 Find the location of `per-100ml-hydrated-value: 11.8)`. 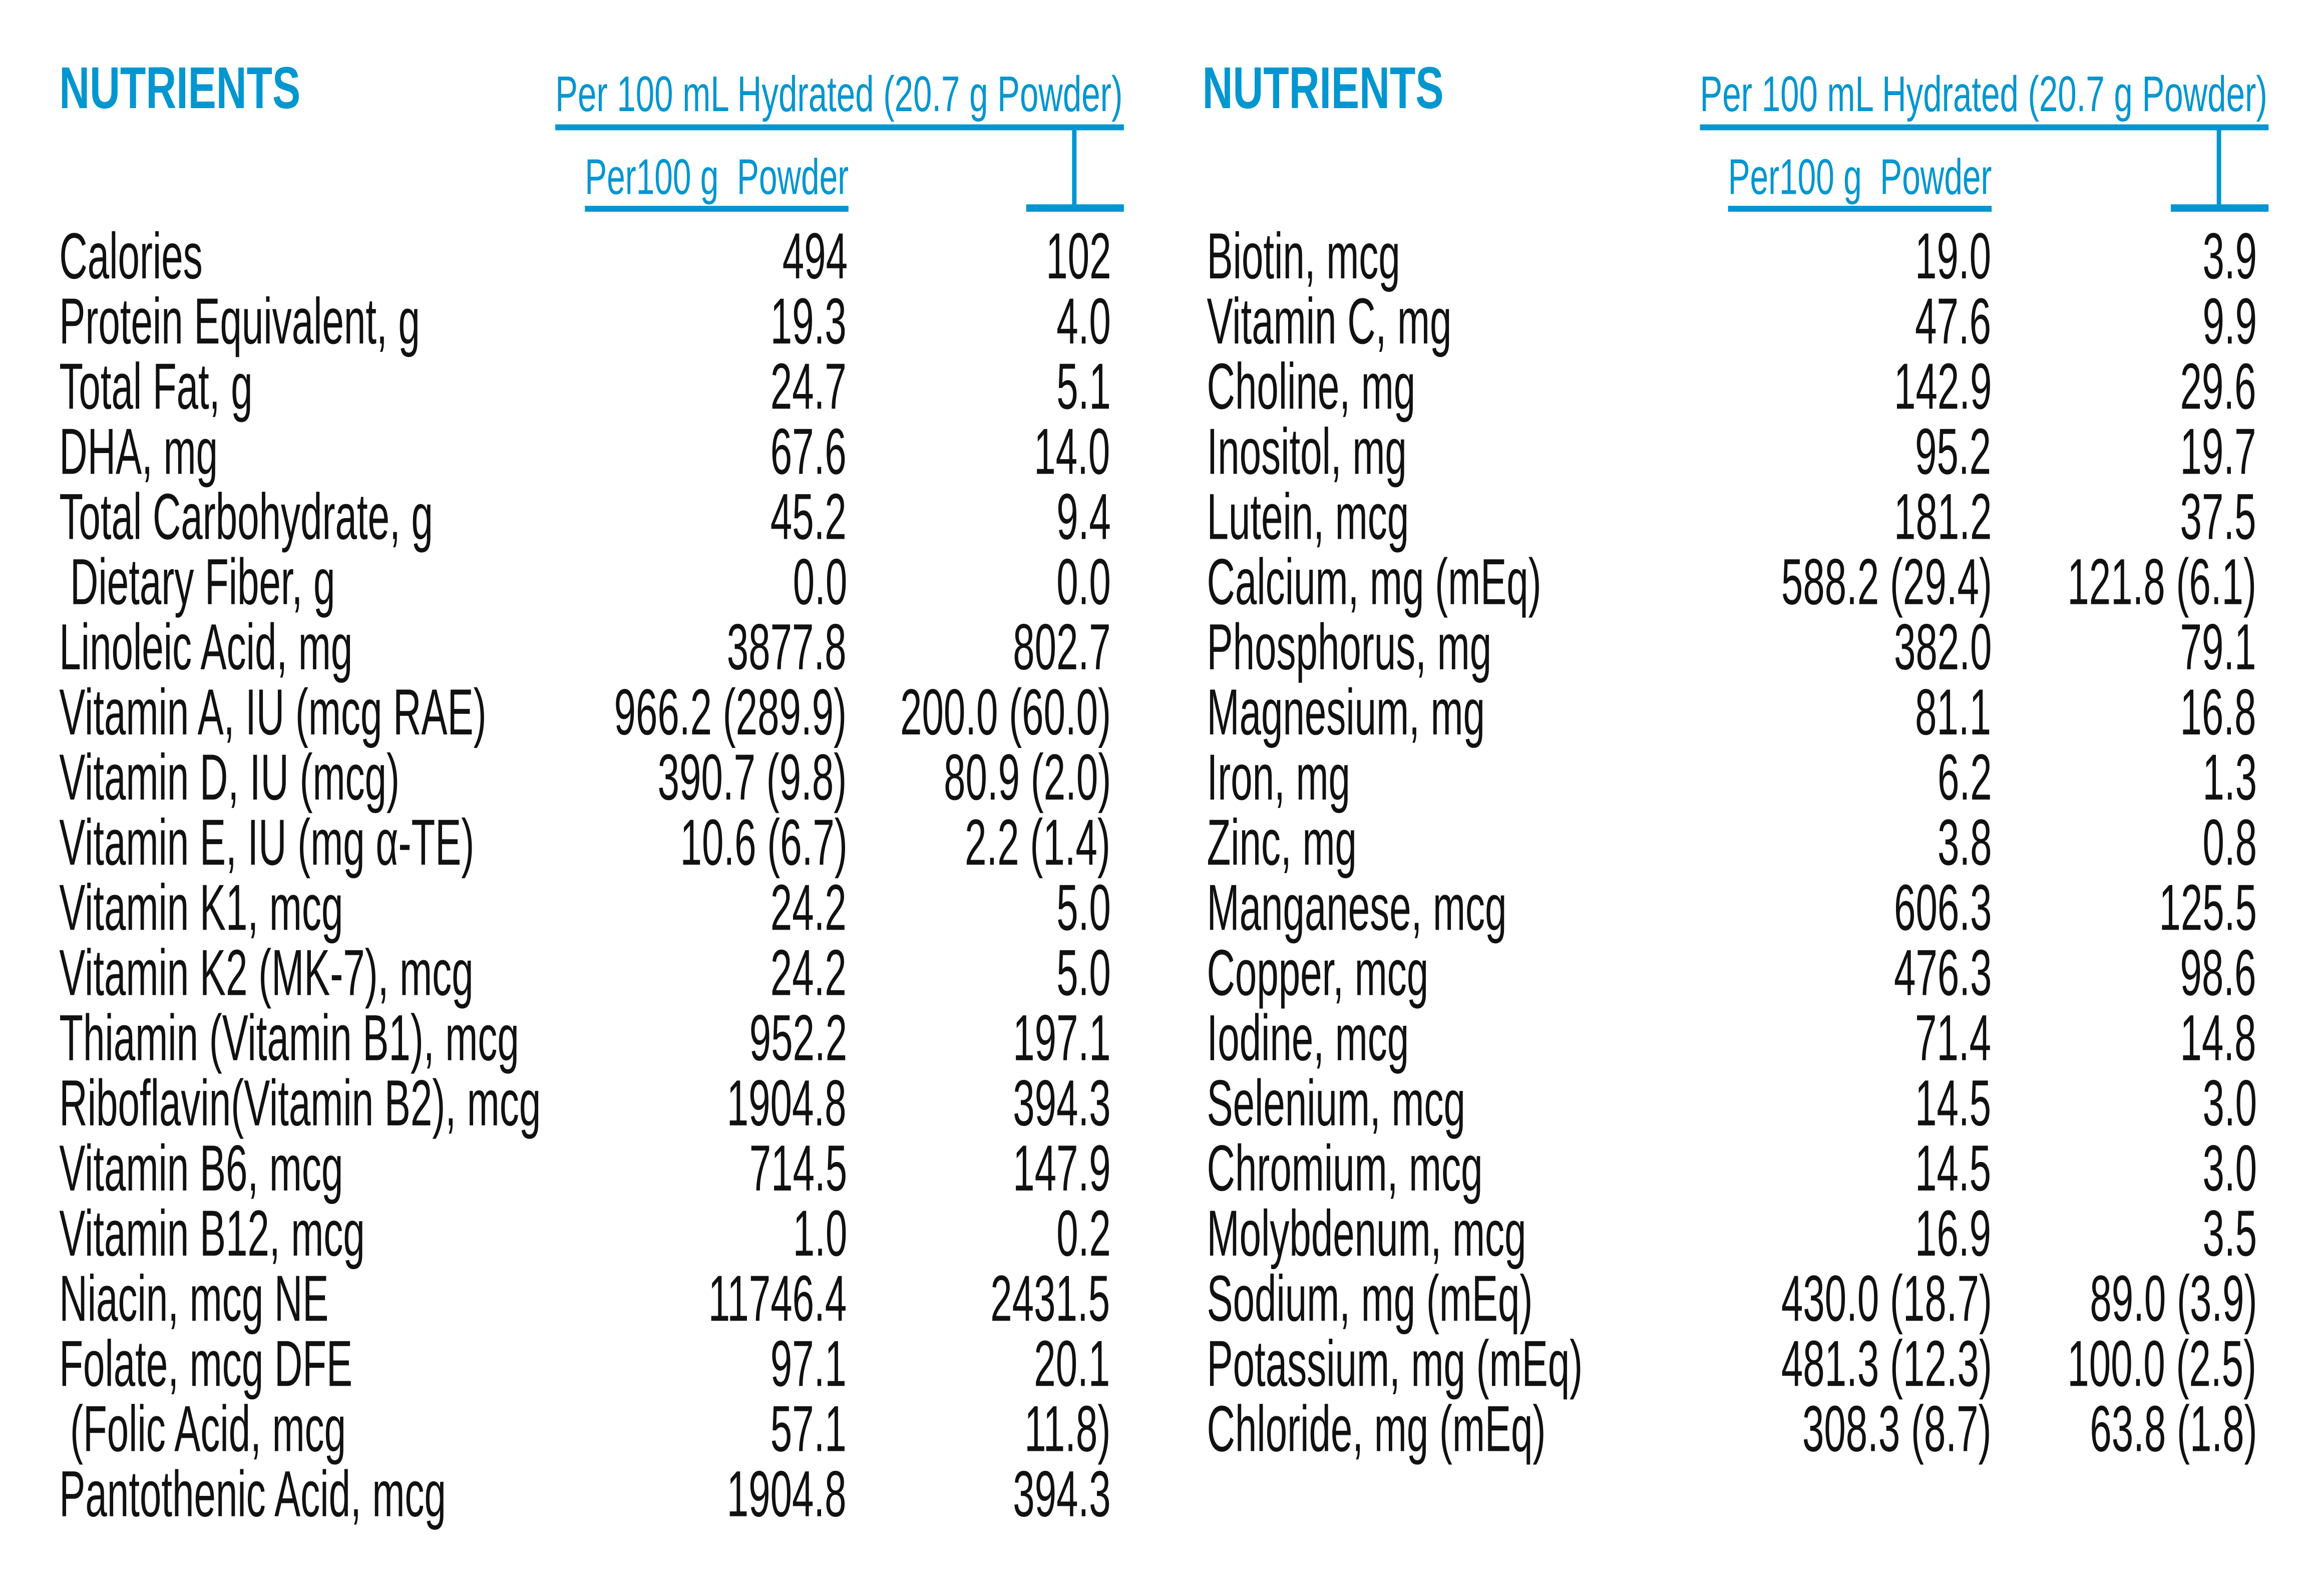

per-100ml-hydrated-value: 11.8) is located at coordinates (1039, 1429).